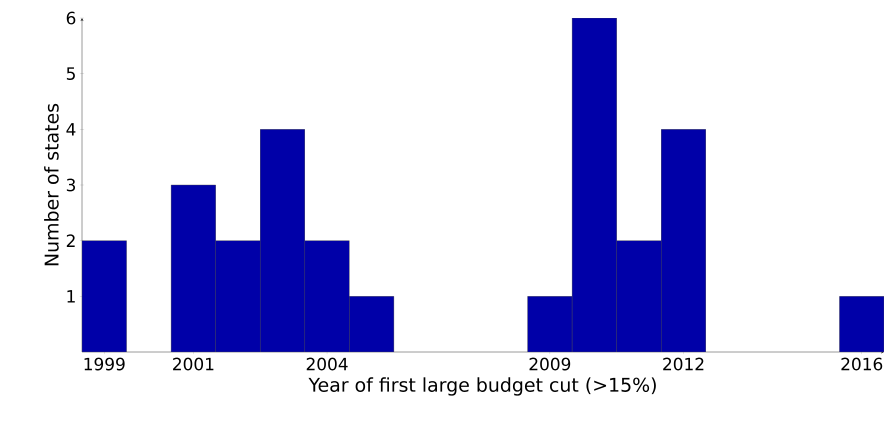 This screenshot has height=435, width=893. What do you see at coordinates (683, 364) in the screenshot?
I see `x-tick-label: 2012` at bounding box center [683, 364].